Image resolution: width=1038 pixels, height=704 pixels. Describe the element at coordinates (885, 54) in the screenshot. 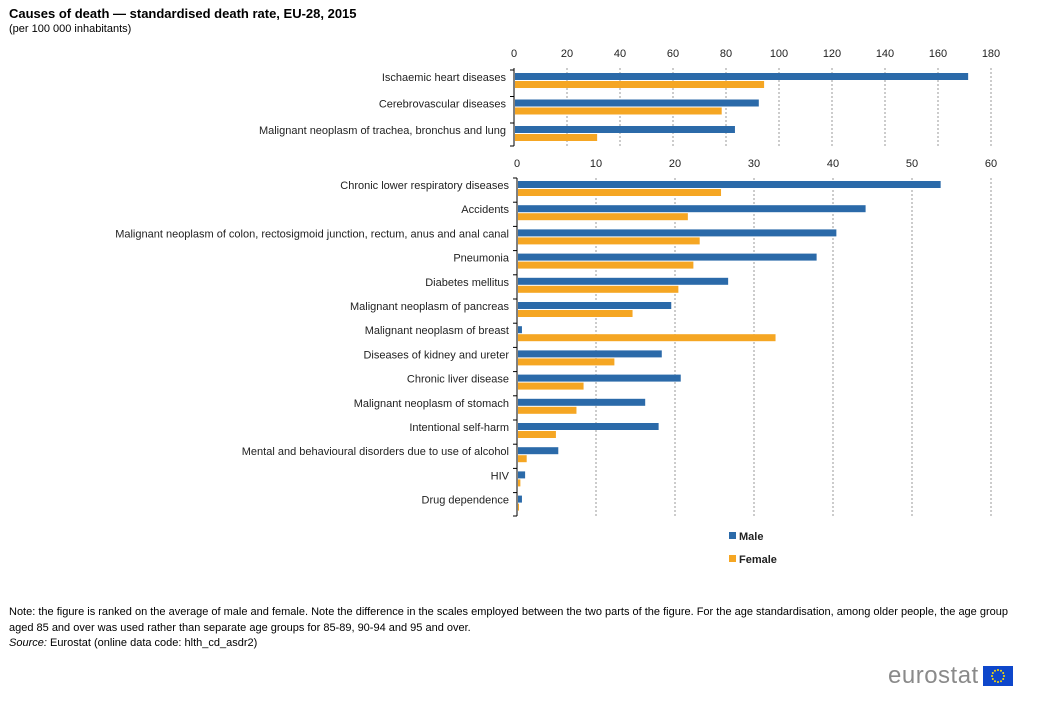

I see `tick-label: 140` at that location.